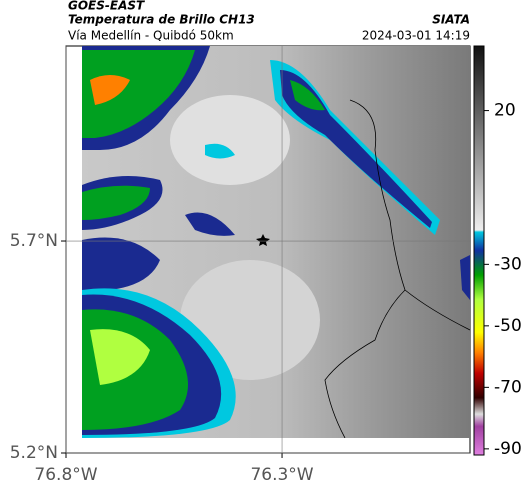 The image size is (526, 491). What do you see at coordinates (508, 387) in the screenshot?
I see `colorbar-tick-label: -70` at bounding box center [508, 387].